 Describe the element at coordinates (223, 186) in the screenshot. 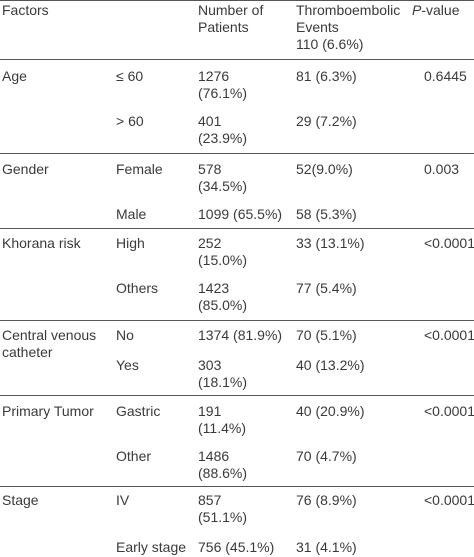

I see `patients-value: (34.5%)` at that location.